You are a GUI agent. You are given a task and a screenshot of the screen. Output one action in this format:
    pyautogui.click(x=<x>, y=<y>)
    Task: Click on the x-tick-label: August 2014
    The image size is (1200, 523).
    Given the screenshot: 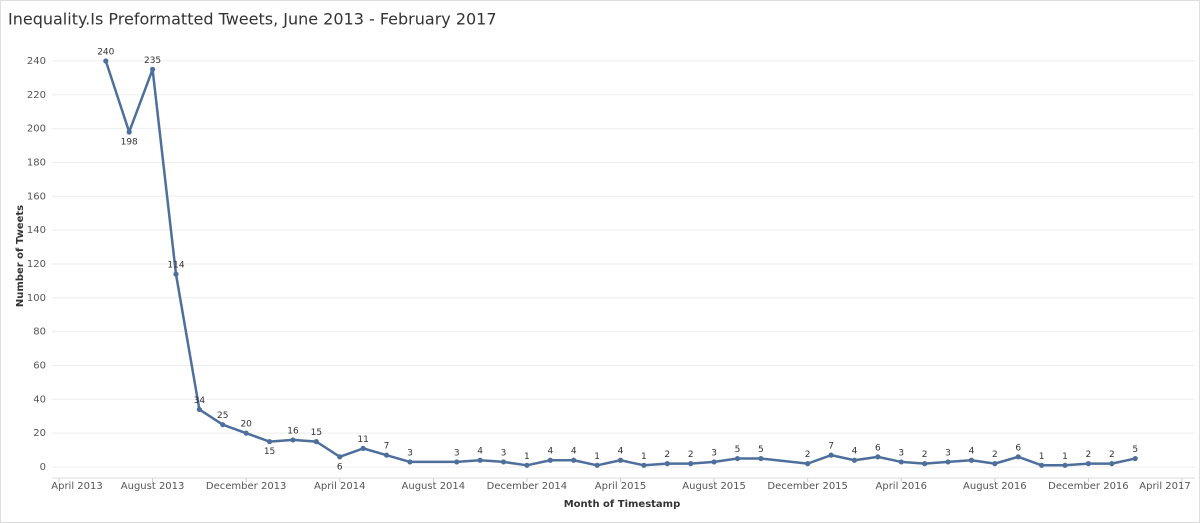 What is the action you would take?
    pyautogui.click(x=434, y=486)
    